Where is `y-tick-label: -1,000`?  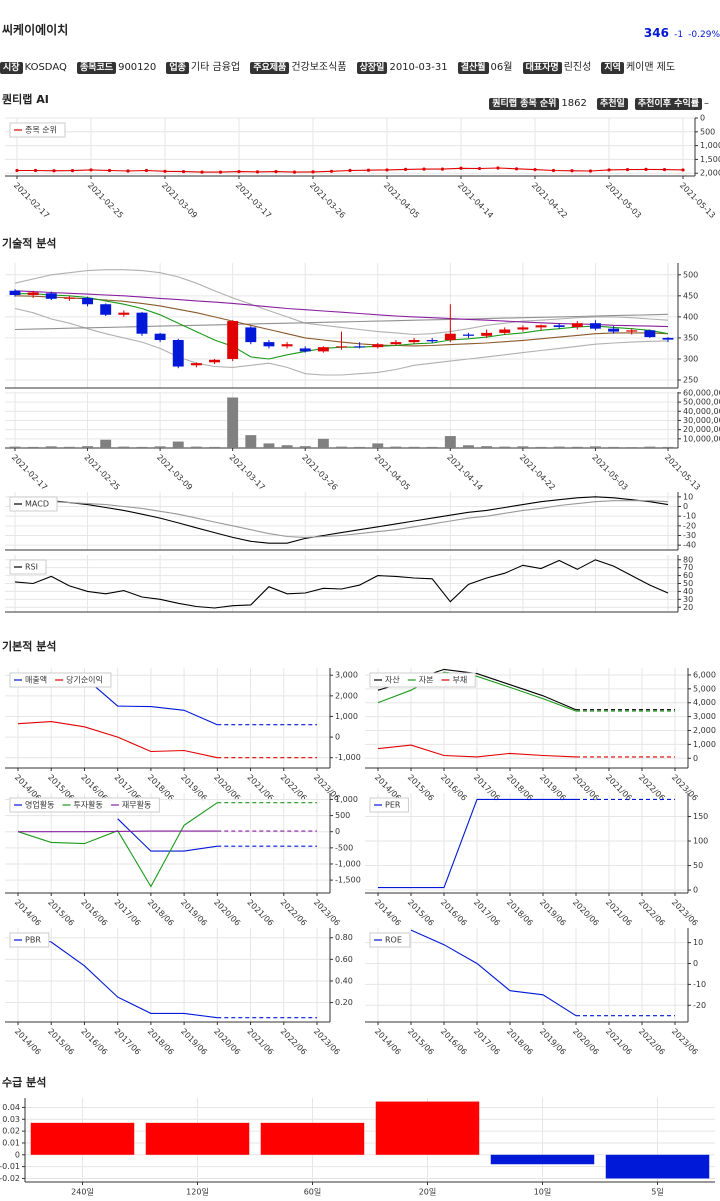 y-tick-label: -1,000 is located at coordinates (348, 863).